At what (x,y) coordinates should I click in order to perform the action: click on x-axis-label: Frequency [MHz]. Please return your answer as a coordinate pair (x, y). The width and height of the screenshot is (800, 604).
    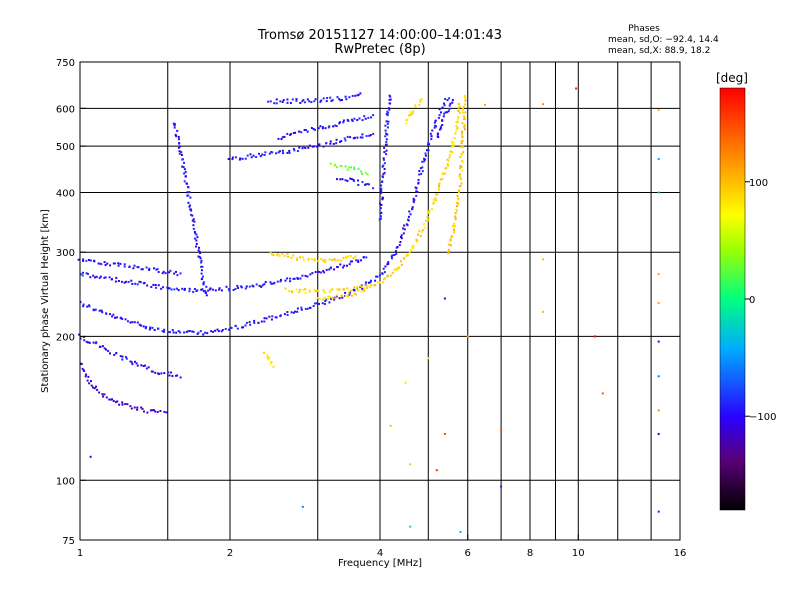
    Looking at the image, I should click on (380, 563).